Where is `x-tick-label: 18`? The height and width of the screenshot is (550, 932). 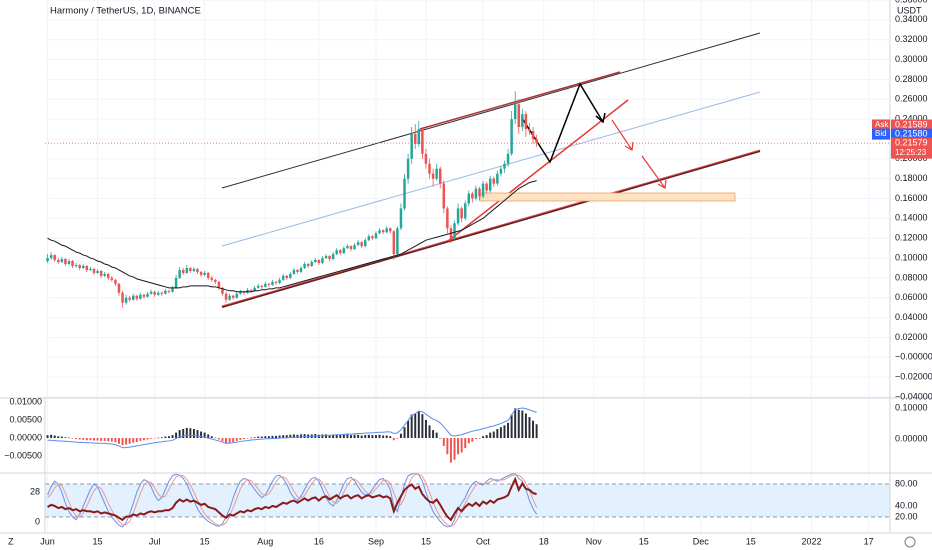 x-tick-label: 18 is located at coordinates (544, 541).